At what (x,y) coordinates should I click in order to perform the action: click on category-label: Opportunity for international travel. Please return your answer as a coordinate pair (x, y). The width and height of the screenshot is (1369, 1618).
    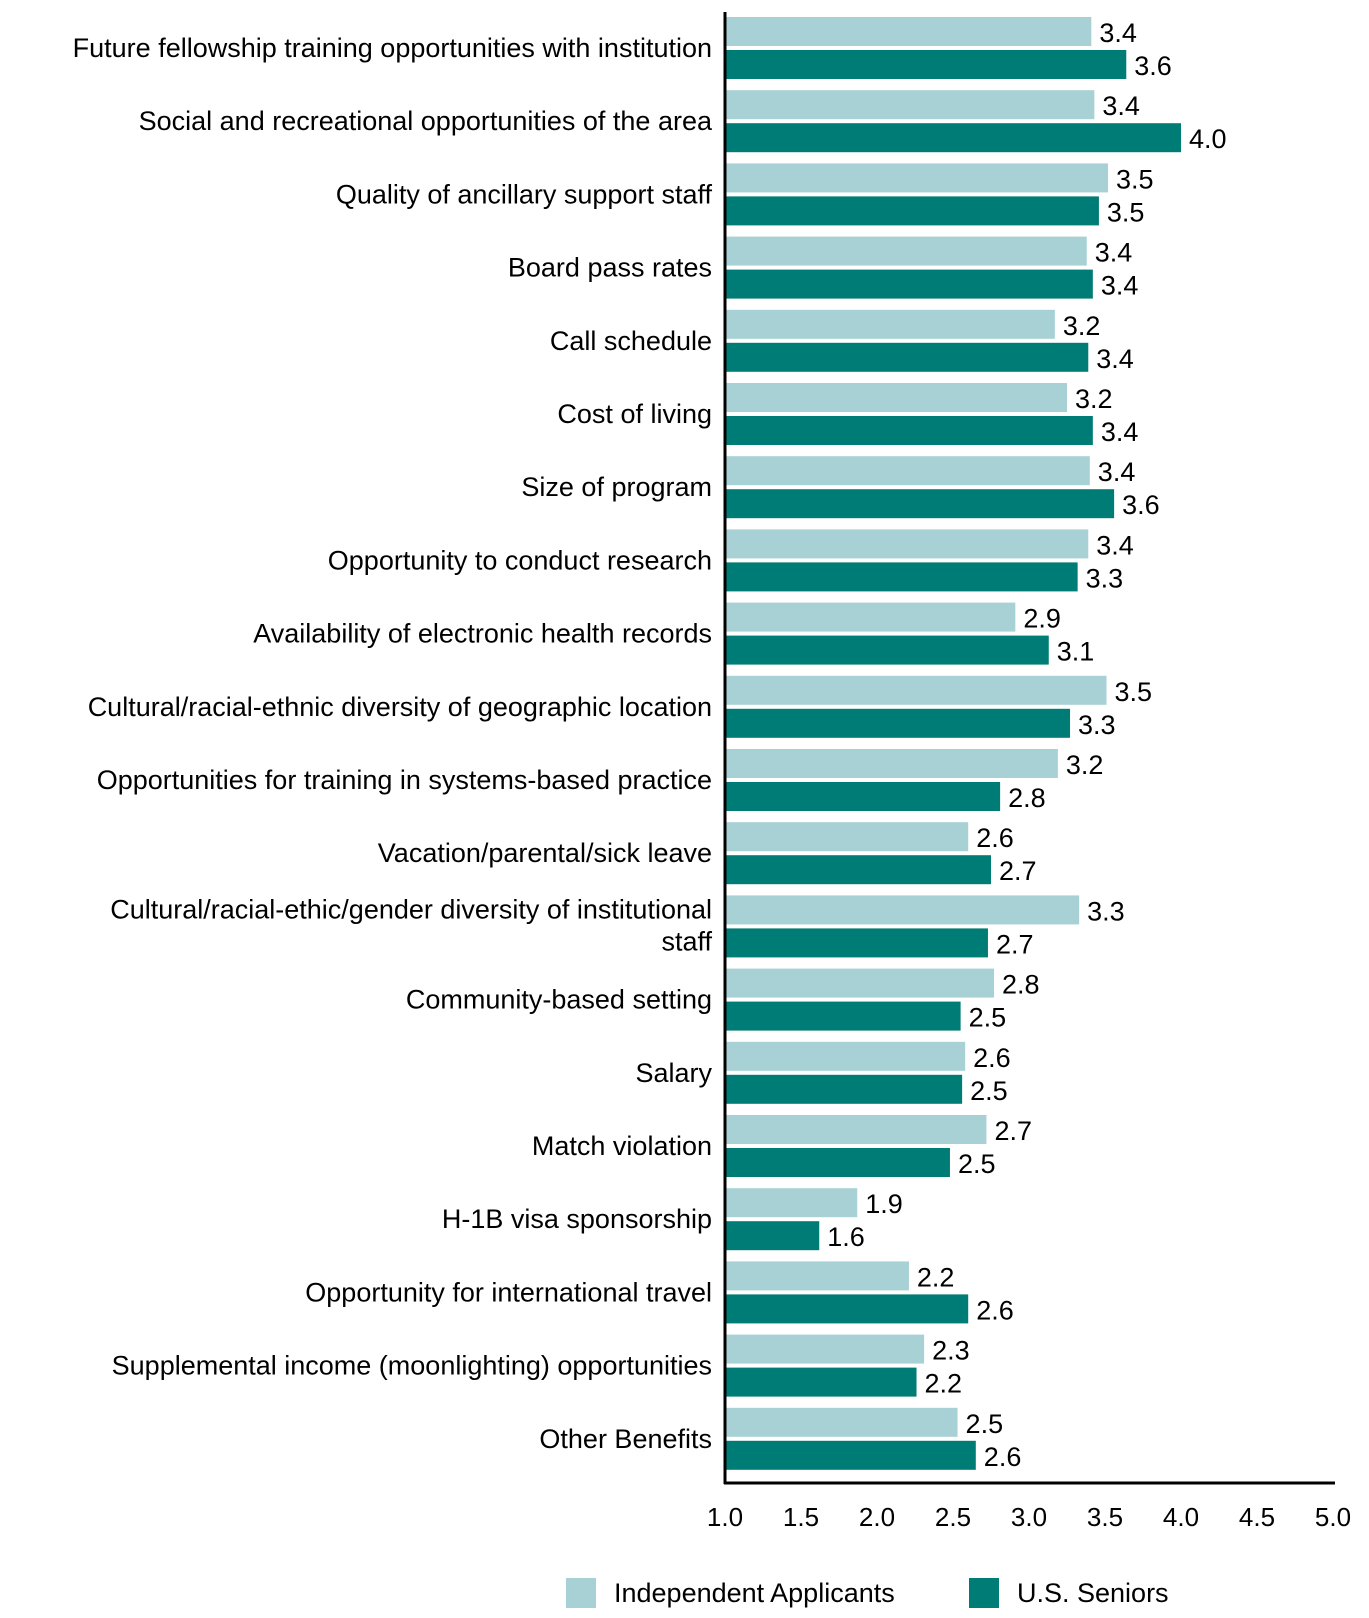
    Looking at the image, I should click on (508, 1292).